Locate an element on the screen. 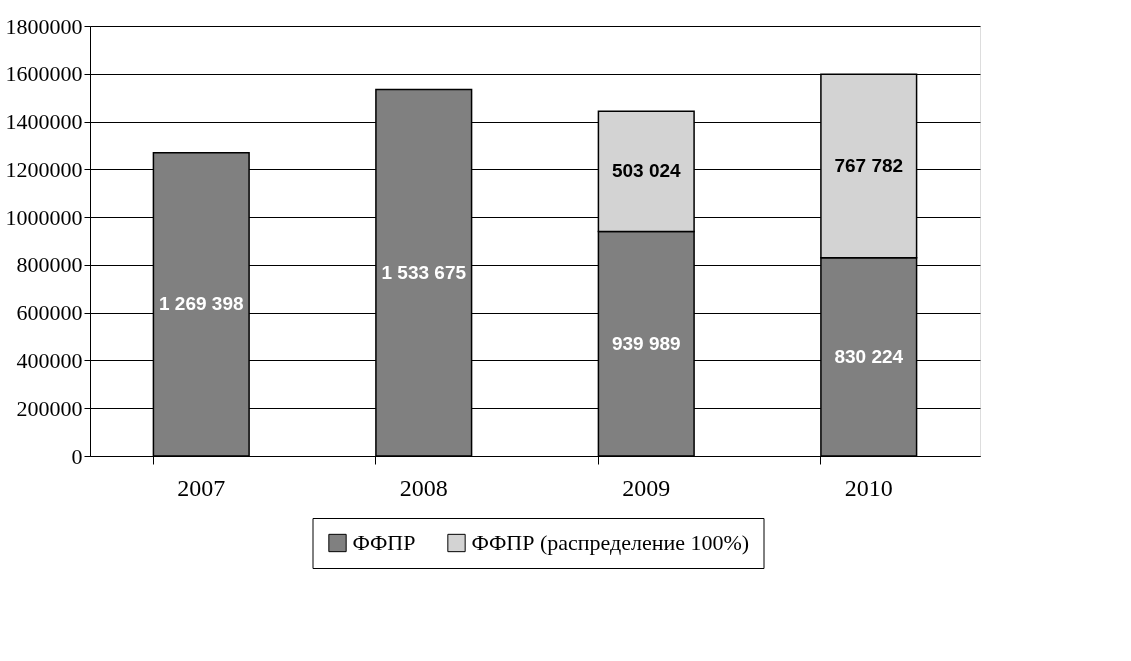  y-tick-label: 1200000 is located at coordinates (44, 169).